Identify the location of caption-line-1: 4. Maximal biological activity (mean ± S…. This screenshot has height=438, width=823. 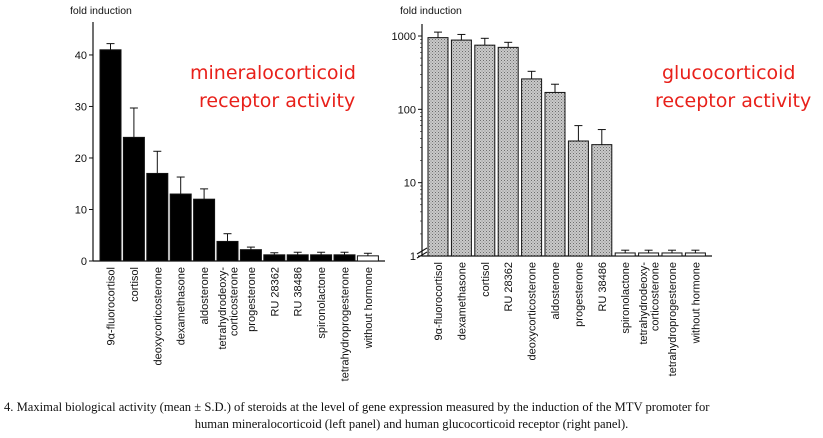
(357, 407).